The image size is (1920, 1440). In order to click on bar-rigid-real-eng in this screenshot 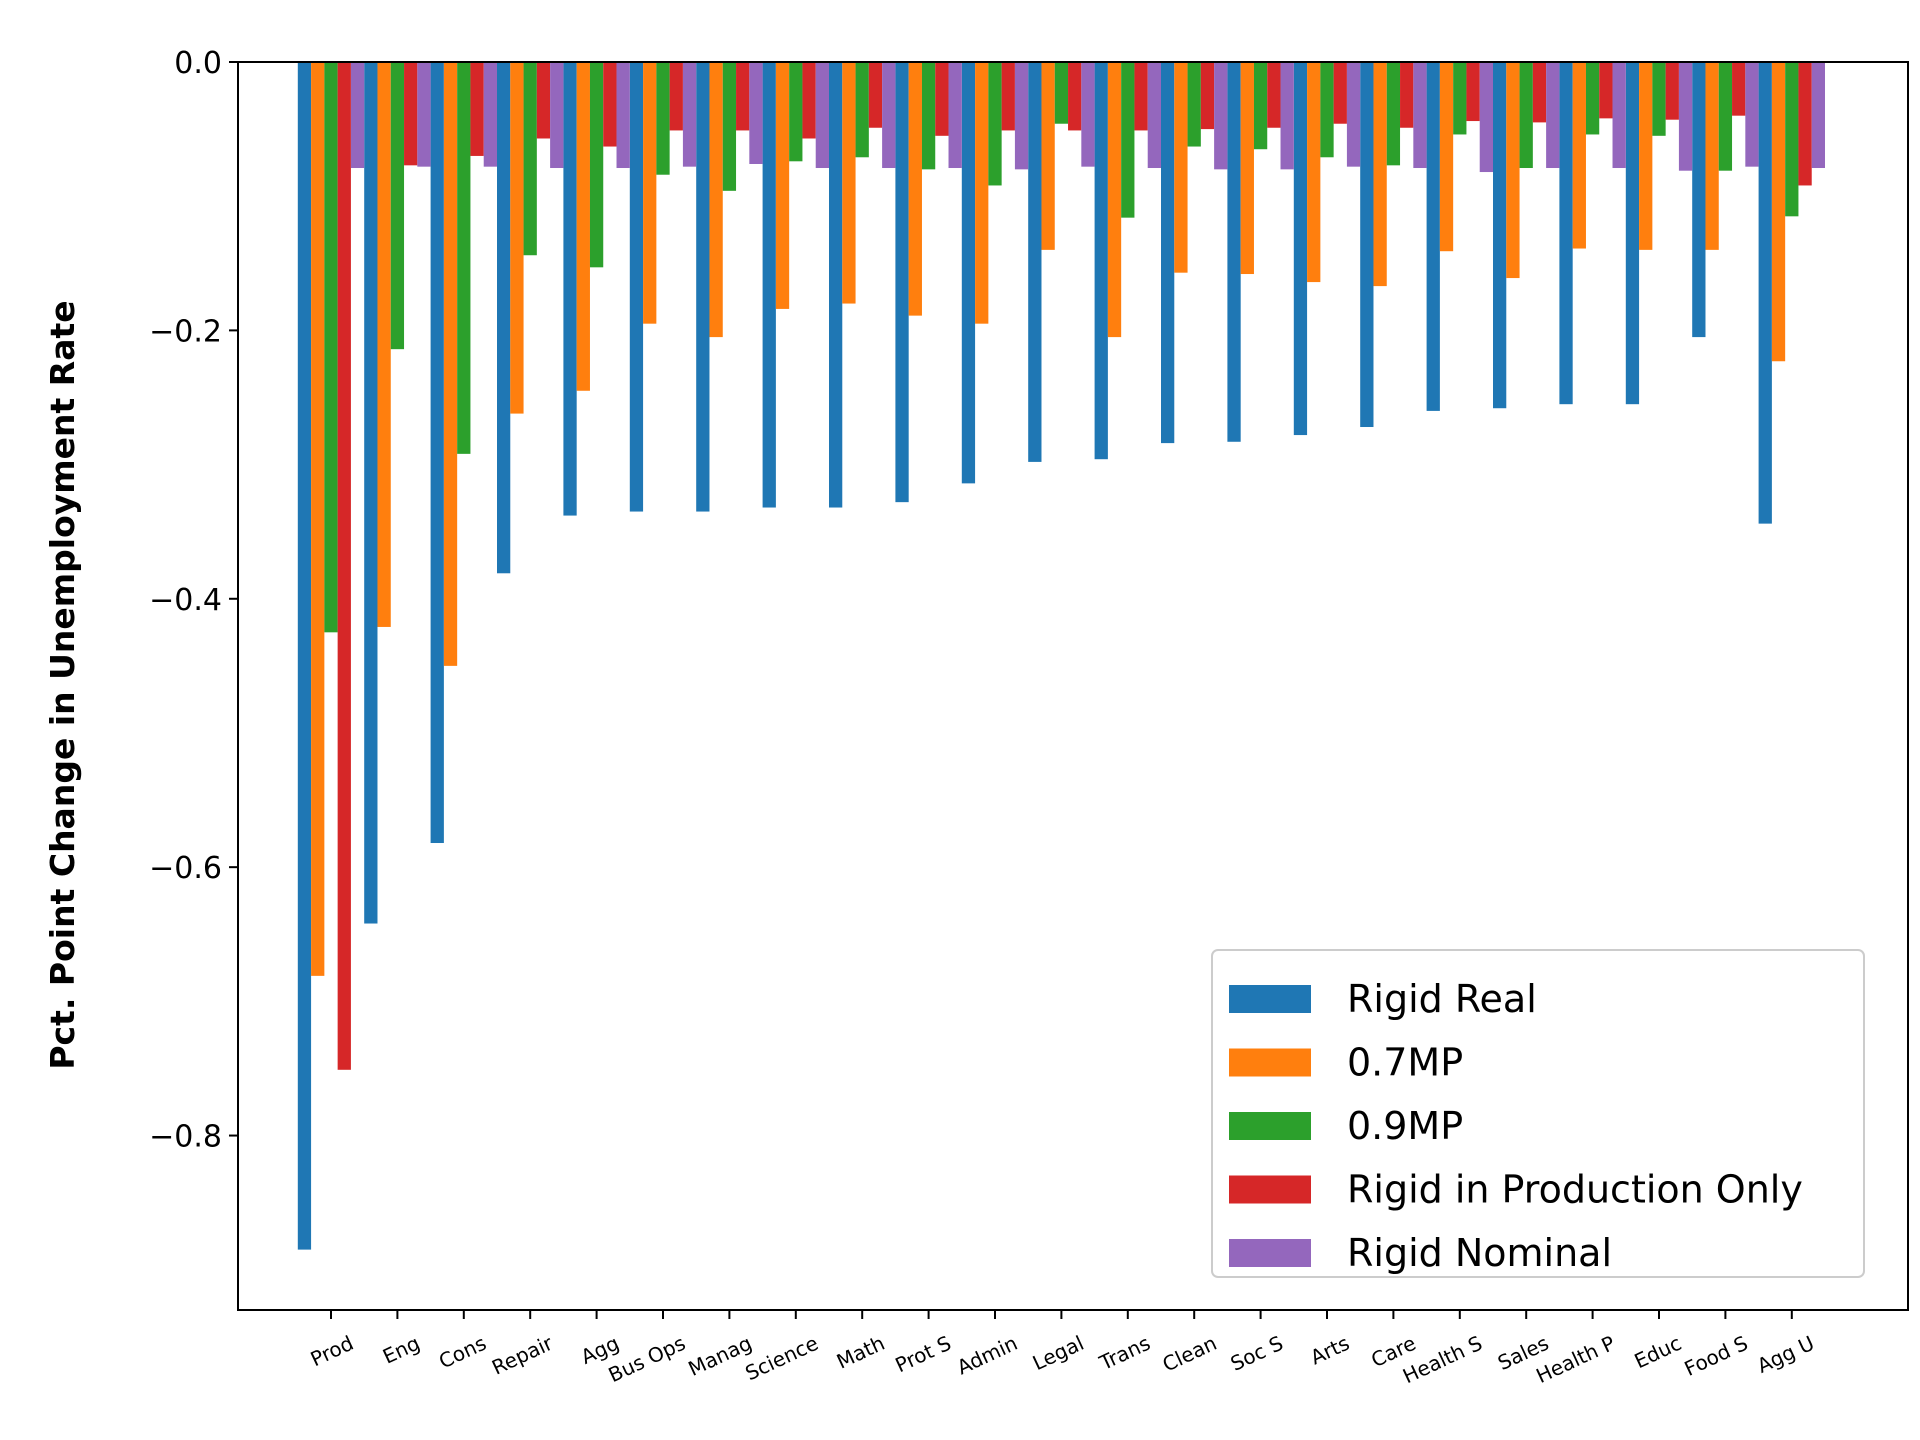, I will do `click(371, 493)`.